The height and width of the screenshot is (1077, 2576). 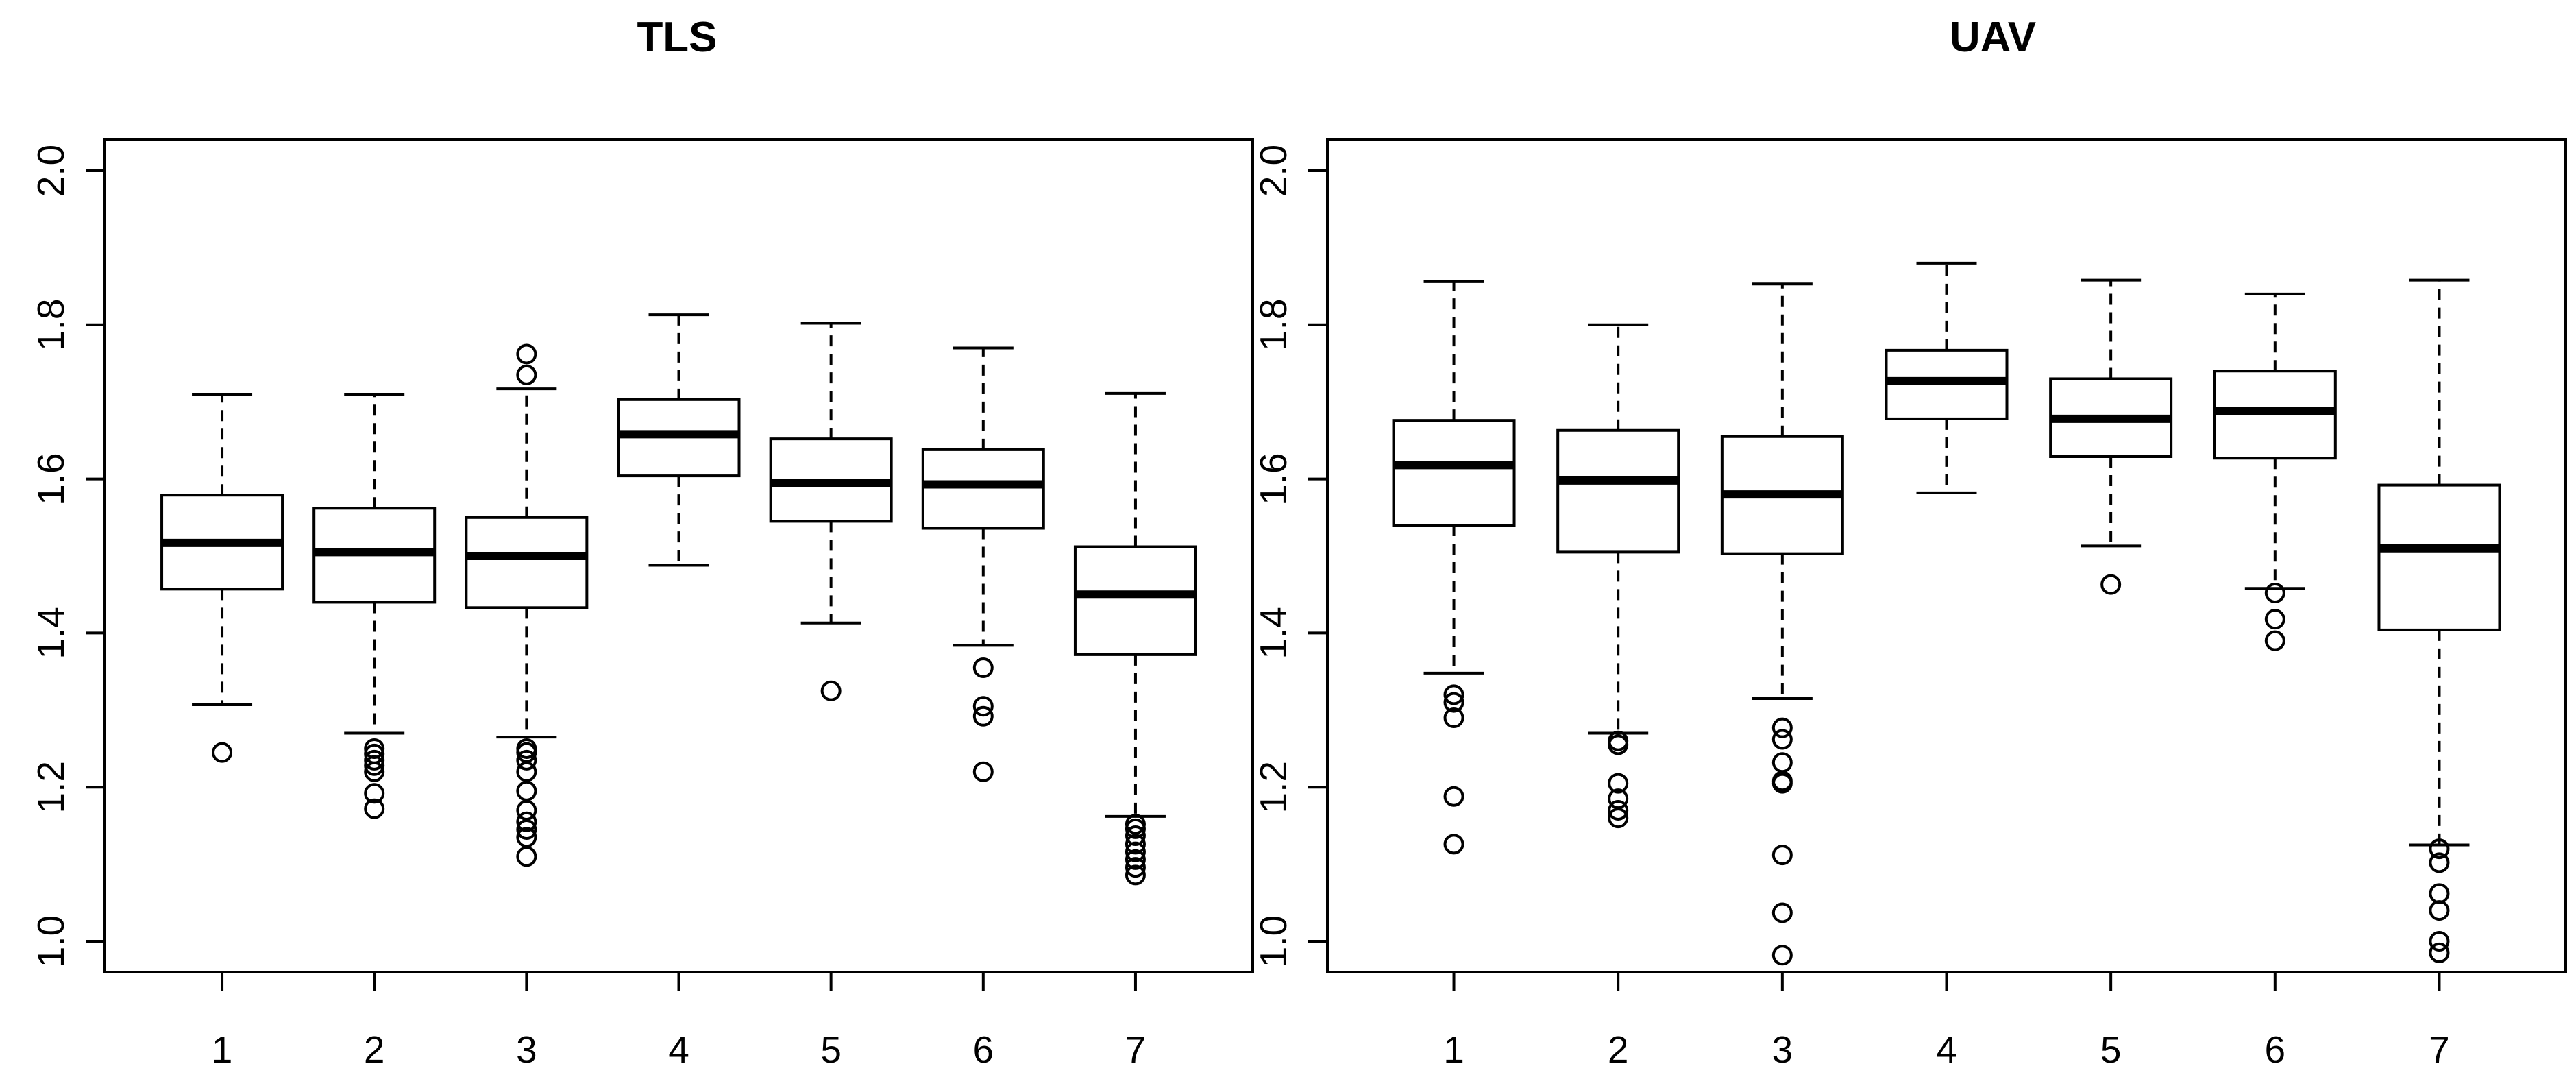 What do you see at coordinates (1993, 37) in the screenshot?
I see `chart-title: UAV` at bounding box center [1993, 37].